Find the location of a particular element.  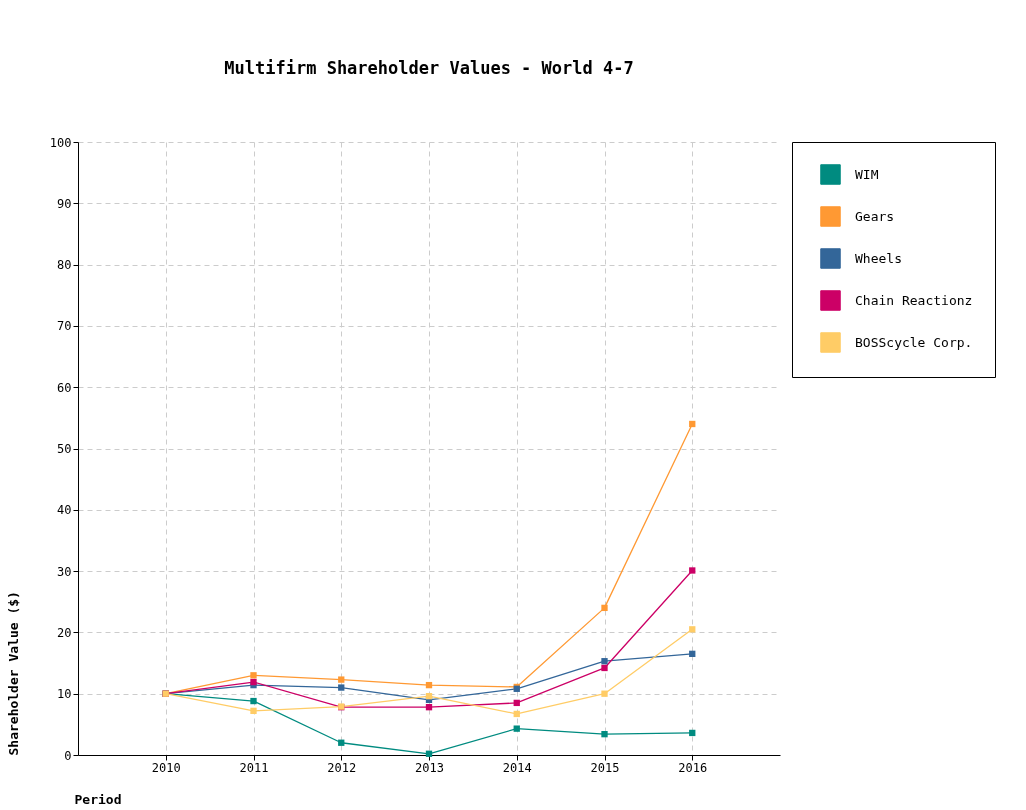

x-tick-label: 2011 is located at coordinates (254, 767).